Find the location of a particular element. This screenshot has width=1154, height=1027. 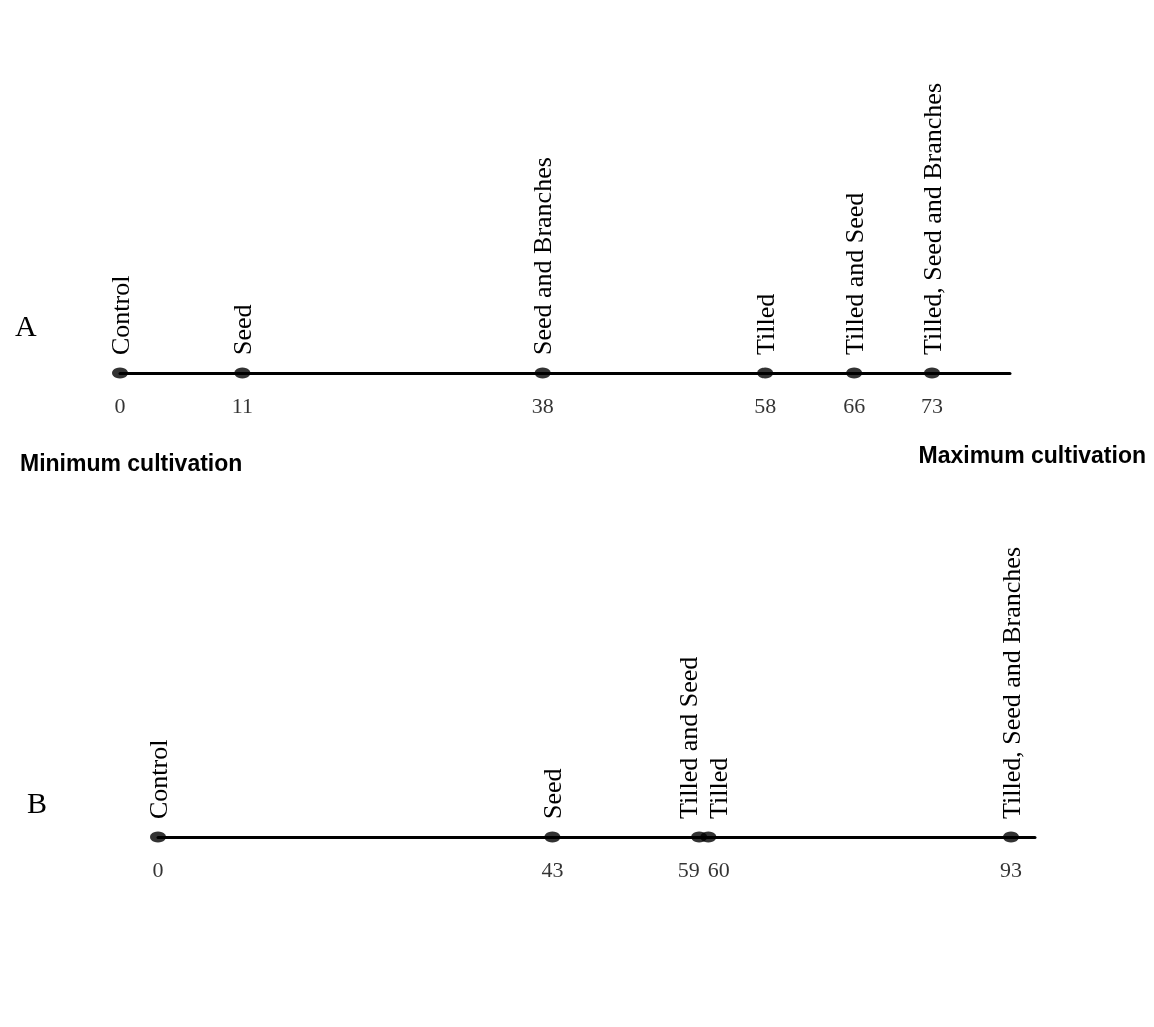

data-label: 60 is located at coordinates (718, 869).